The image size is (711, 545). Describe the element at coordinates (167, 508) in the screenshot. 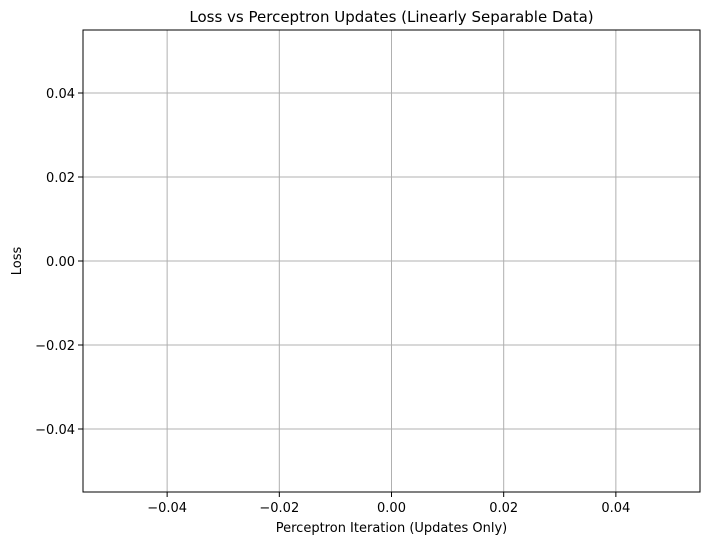

I see `x-tick-label: −0.04` at that location.